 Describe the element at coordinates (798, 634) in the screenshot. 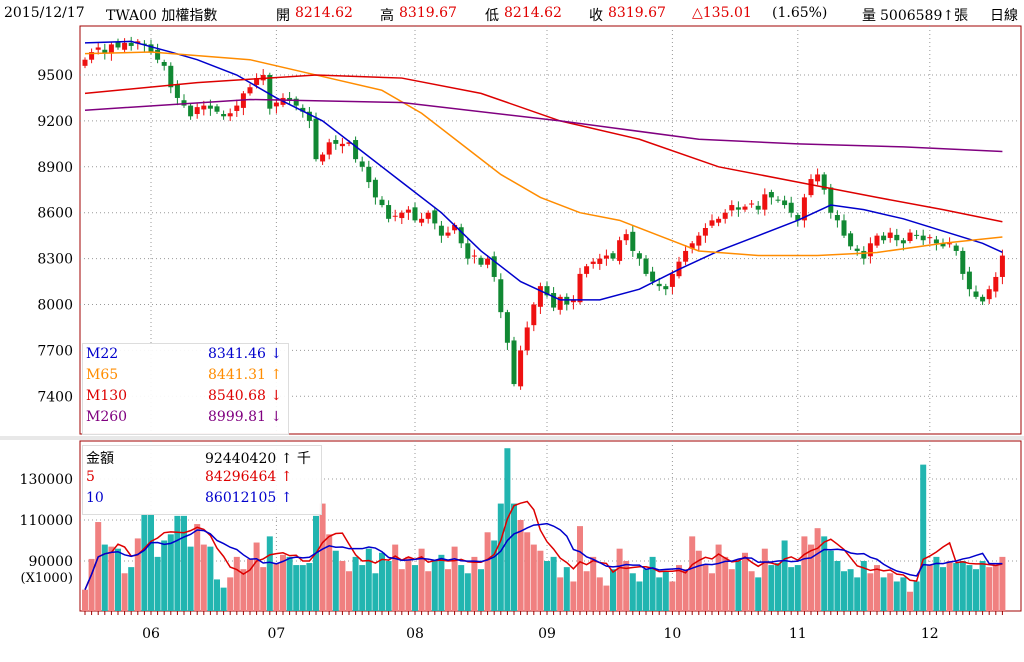

I see `month-tick-label: 11` at that location.